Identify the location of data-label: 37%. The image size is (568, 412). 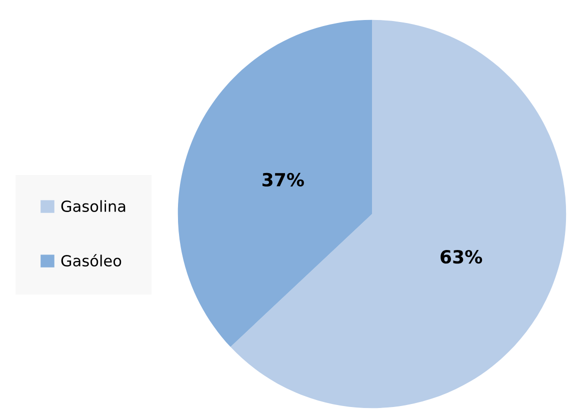
(283, 179).